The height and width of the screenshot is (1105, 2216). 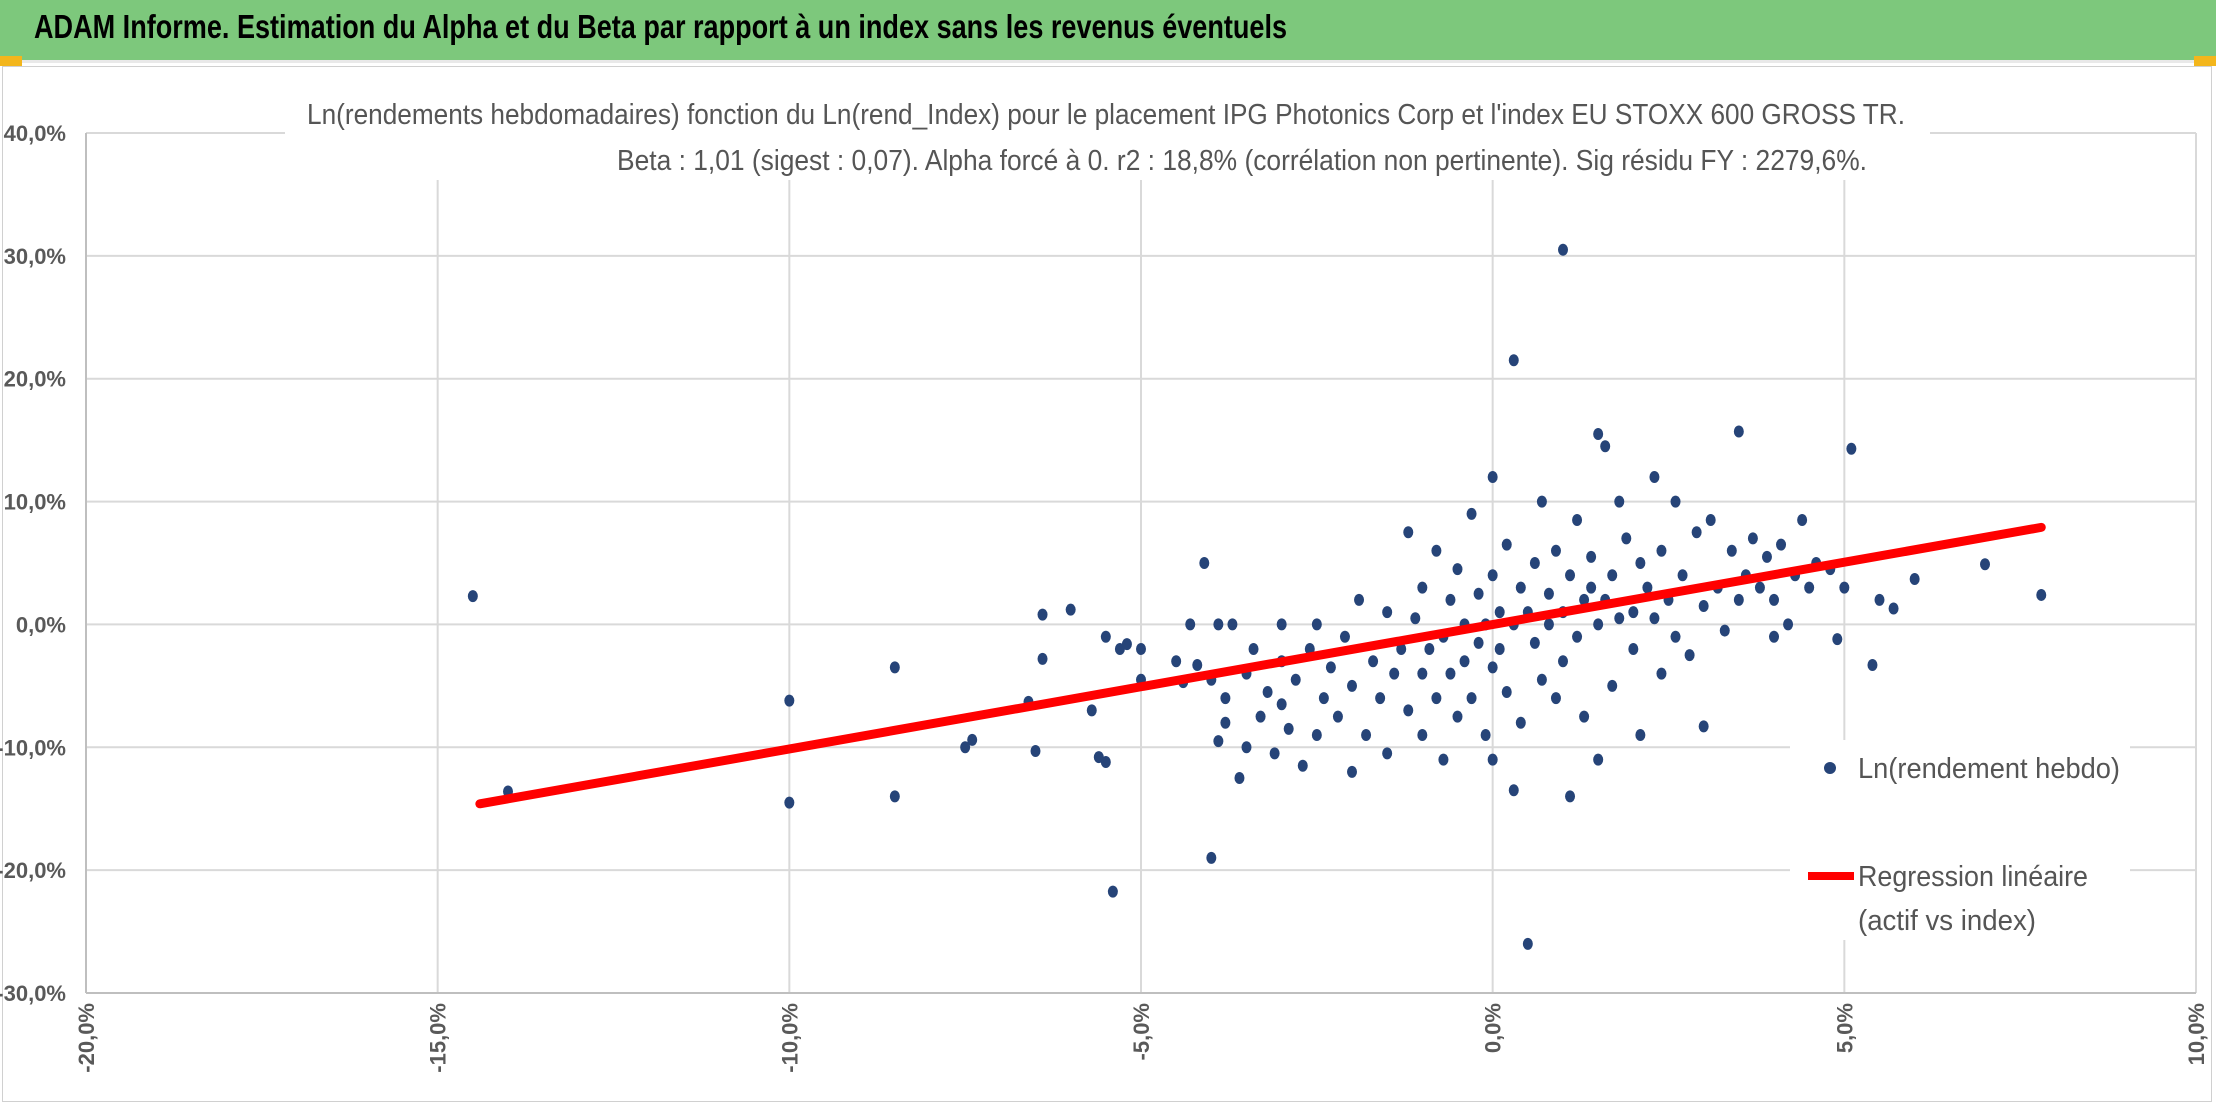 What do you see at coordinates (86, 1038) in the screenshot?
I see `x-tick-label: -20,0%` at bounding box center [86, 1038].